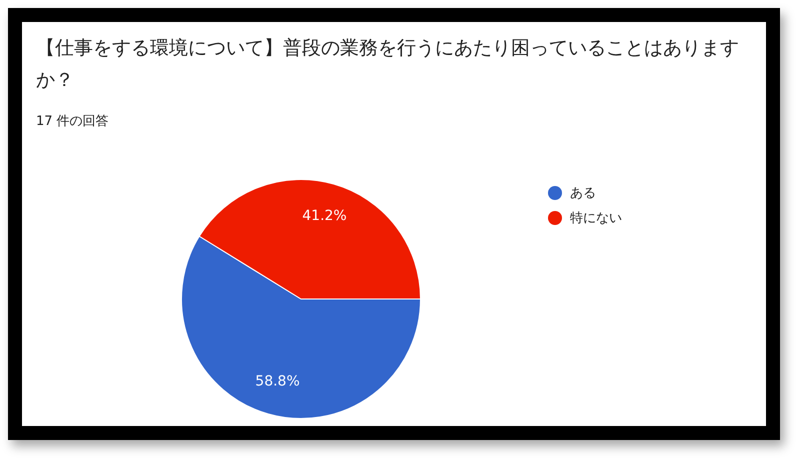 The width and height of the screenshot is (800, 468). I want to click on chart-title: 【仕事をする環境について】普段の業務を行うにあたり困っていることはありますか？, so click(388, 64).